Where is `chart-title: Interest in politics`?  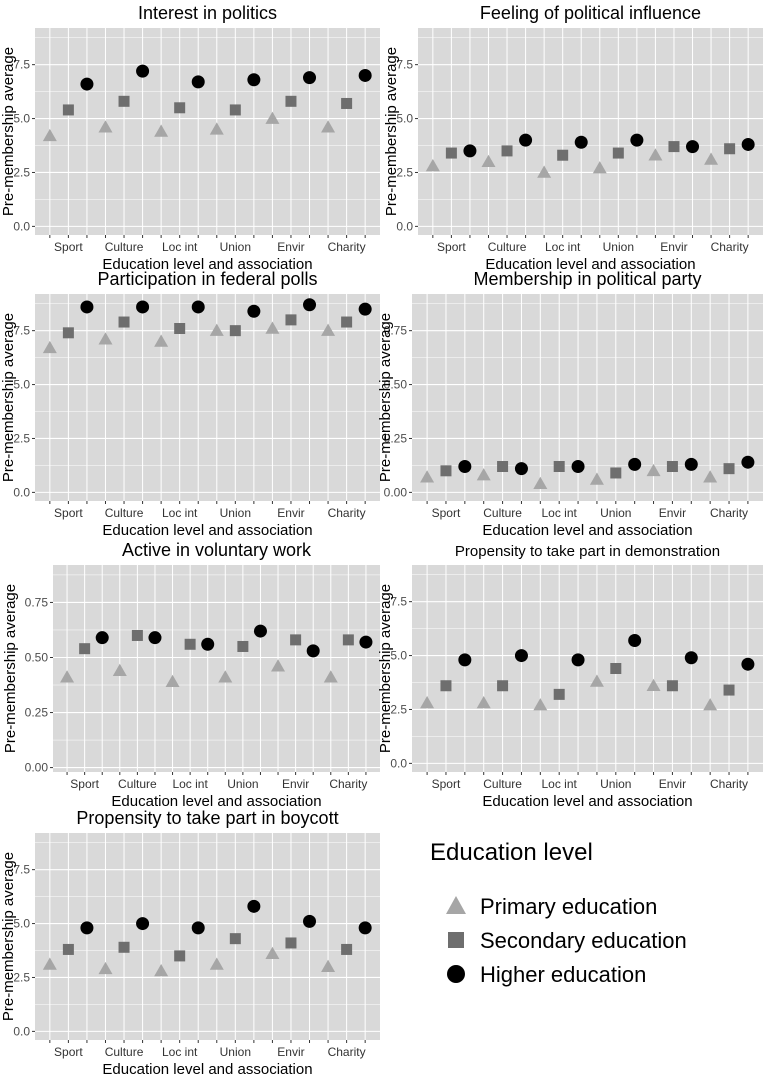
chart-title: Interest in politics is located at coordinates (207, 13).